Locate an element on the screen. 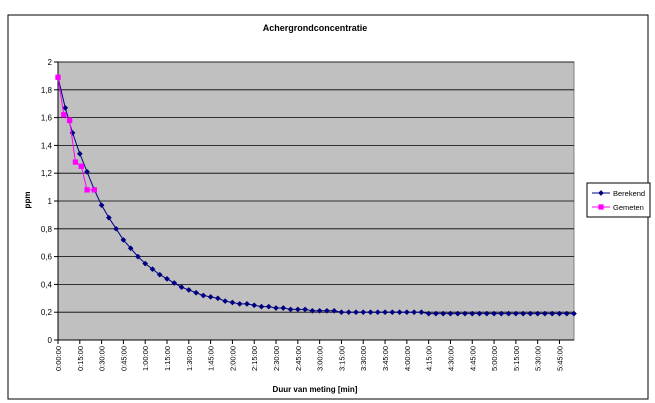 This screenshot has width=655, height=403. y-tick-label: 0 is located at coordinates (50, 340).